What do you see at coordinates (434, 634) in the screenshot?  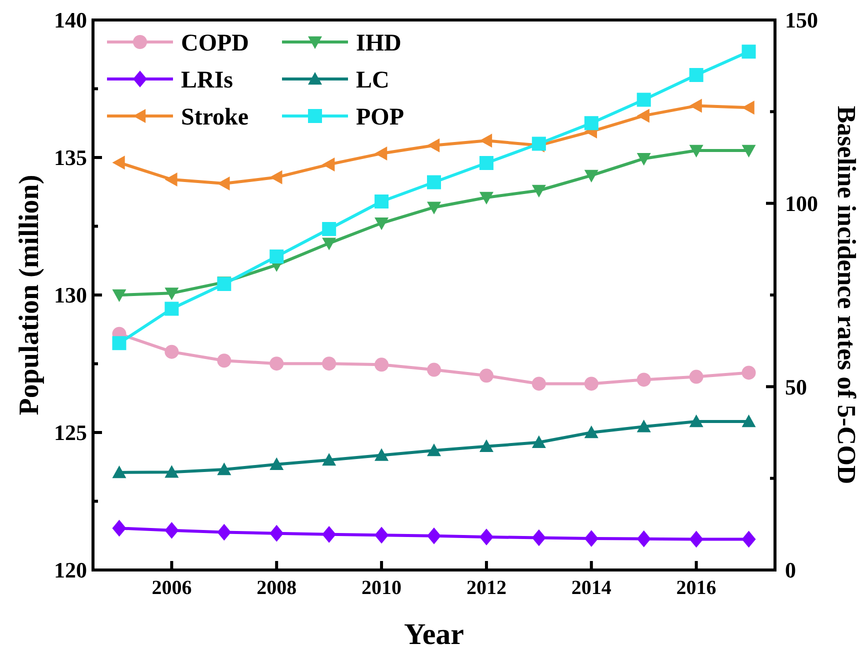 I see `x-axis-title: Year` at bounding box center [434, 634].